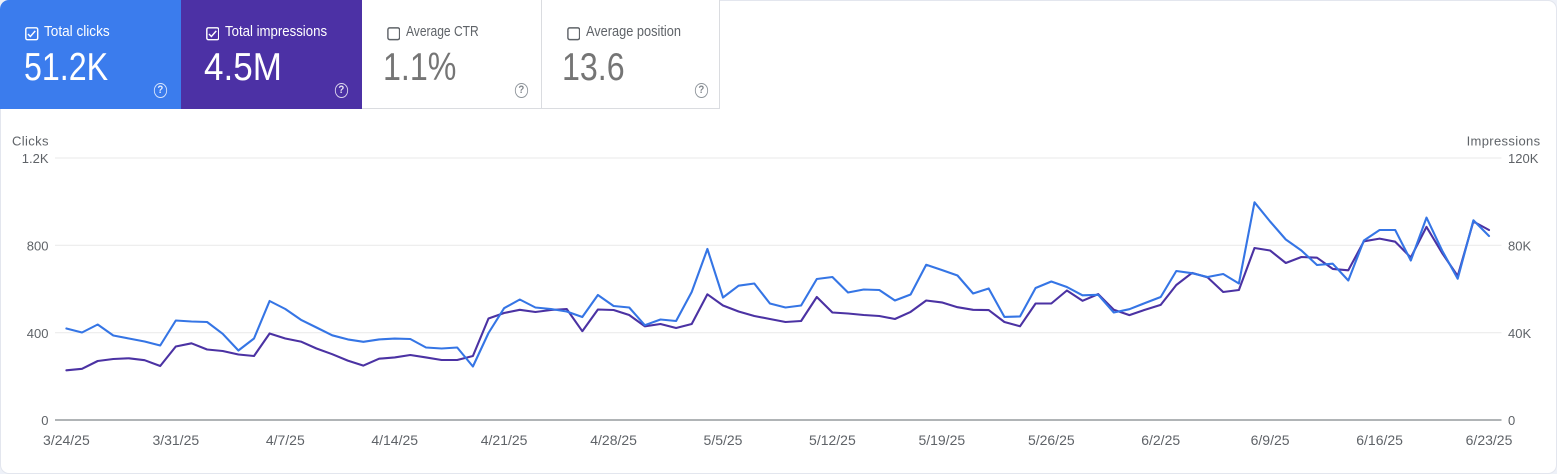 The image size is (1557, 474). What do you see at coordinates (1379, 440) in the screenshot?
I see `svg-text: 6/16/25` at bounding box center [1379, 440].